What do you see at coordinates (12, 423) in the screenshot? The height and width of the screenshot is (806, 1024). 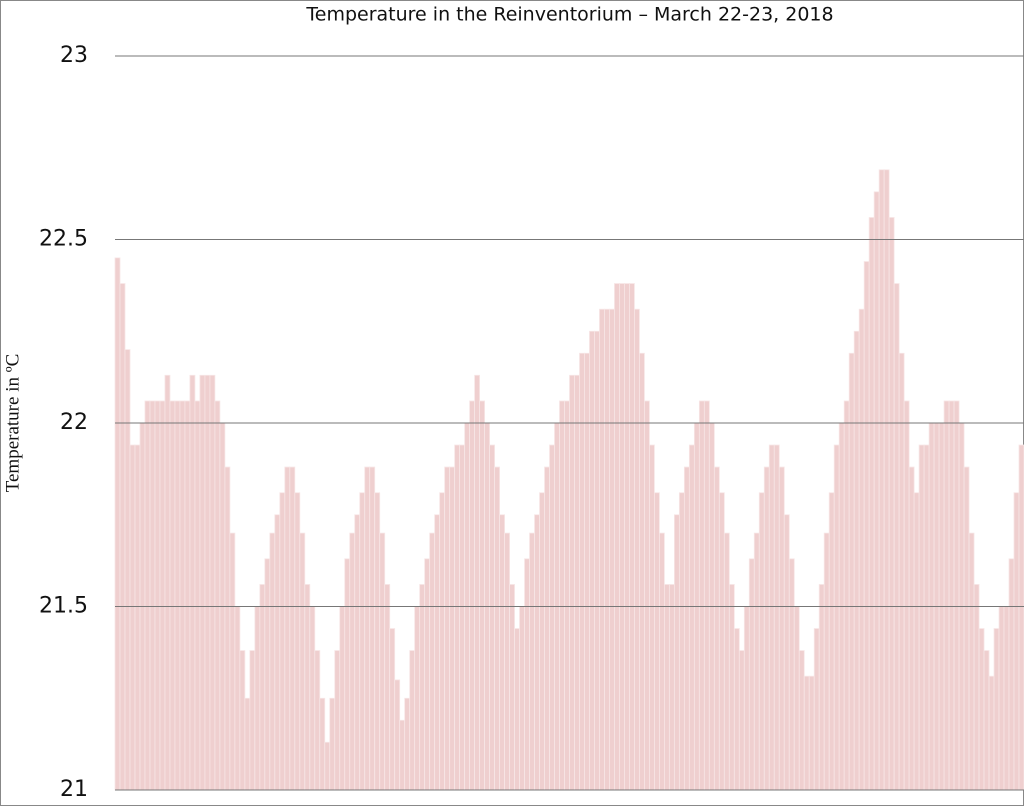 I see `y-axis-label: Temperature in ºC` at bounding box center [12, 423].